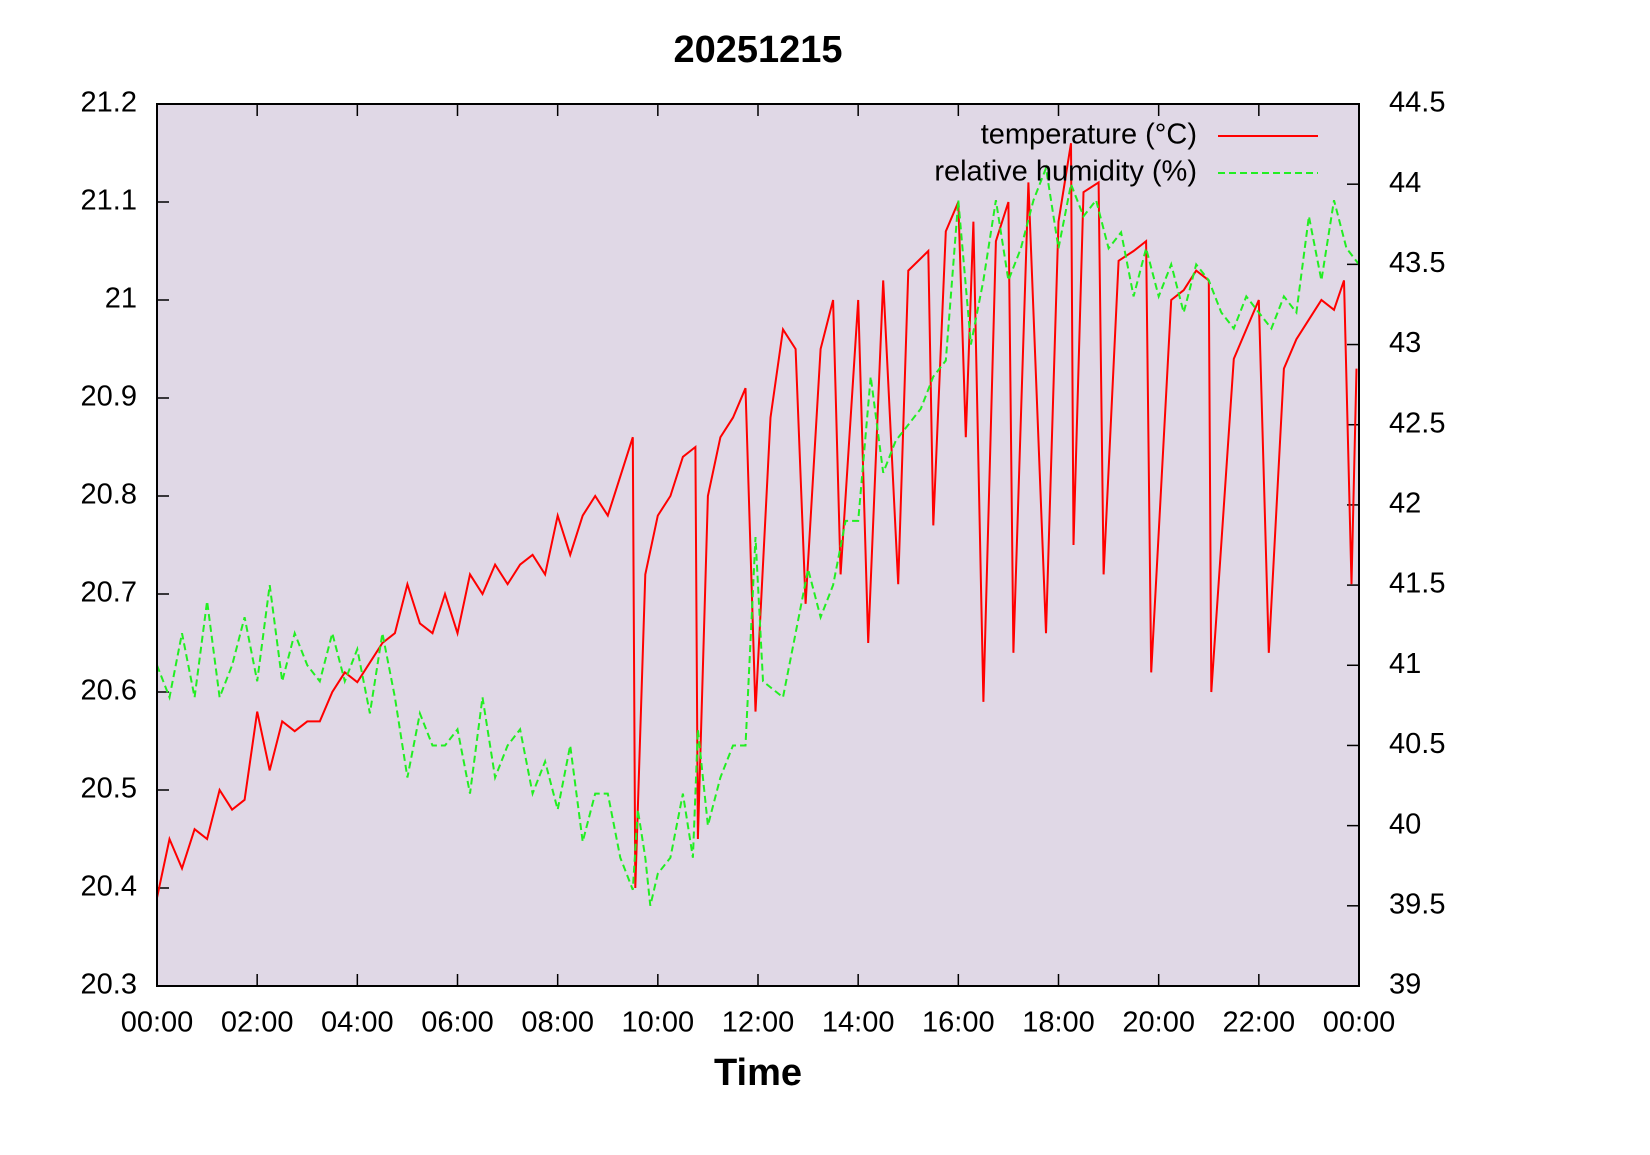  What do you see at coordinates (1089, 135) in the screenshot?
I see `legend-label: temperature (°C)` at bounding box center [1089, 135].